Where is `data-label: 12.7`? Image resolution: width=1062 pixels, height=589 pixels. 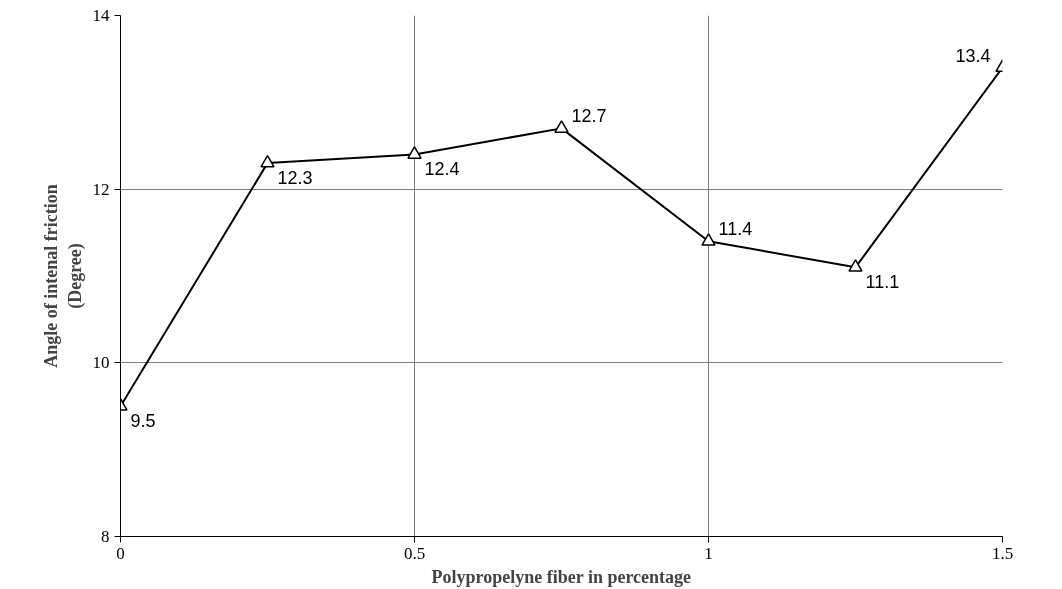 data-label: 12.7 is located at coordinates (589, 116).